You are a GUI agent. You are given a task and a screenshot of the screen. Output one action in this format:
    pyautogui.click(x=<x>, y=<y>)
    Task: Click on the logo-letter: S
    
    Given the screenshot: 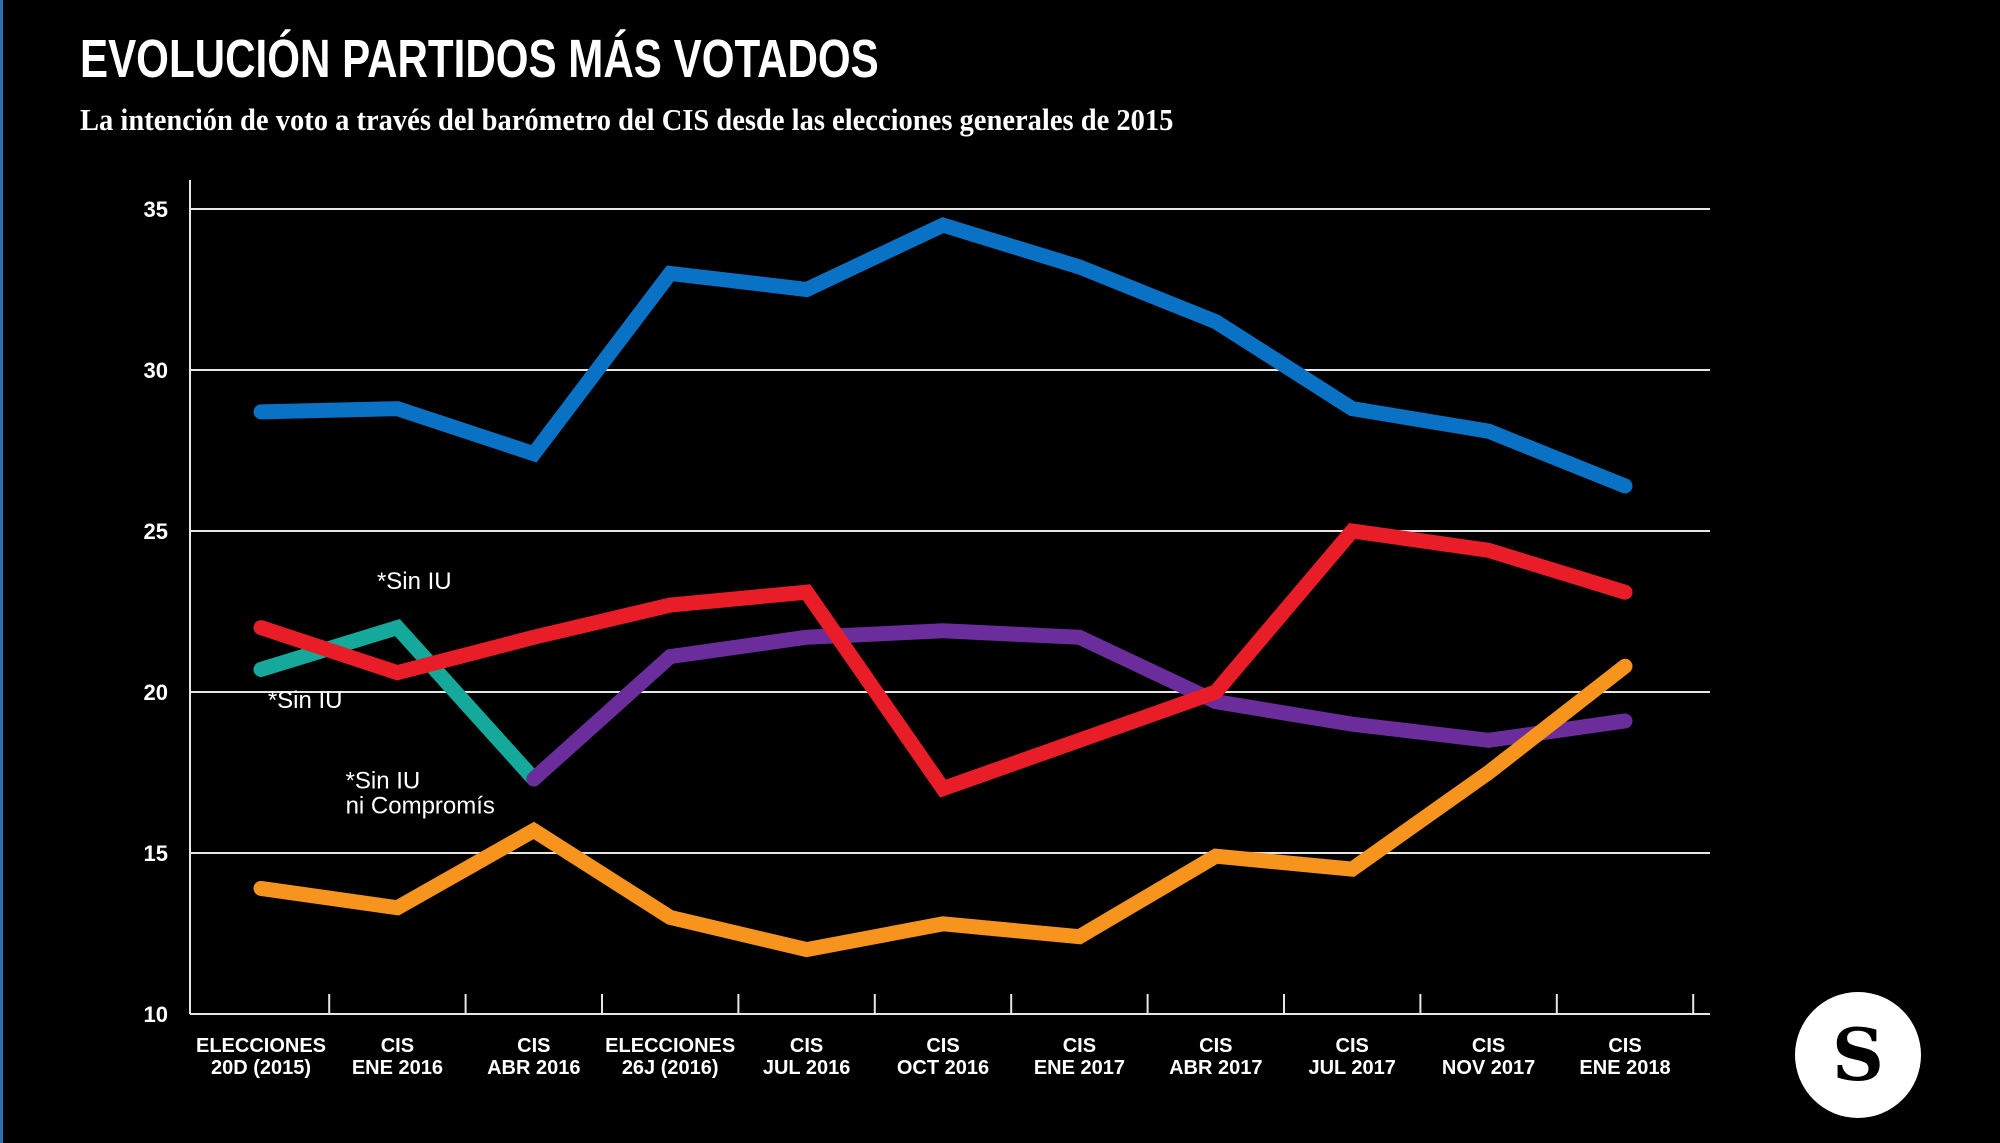 What is the action you would take?
    pyautogui.click(x=1858, y=1054)
    